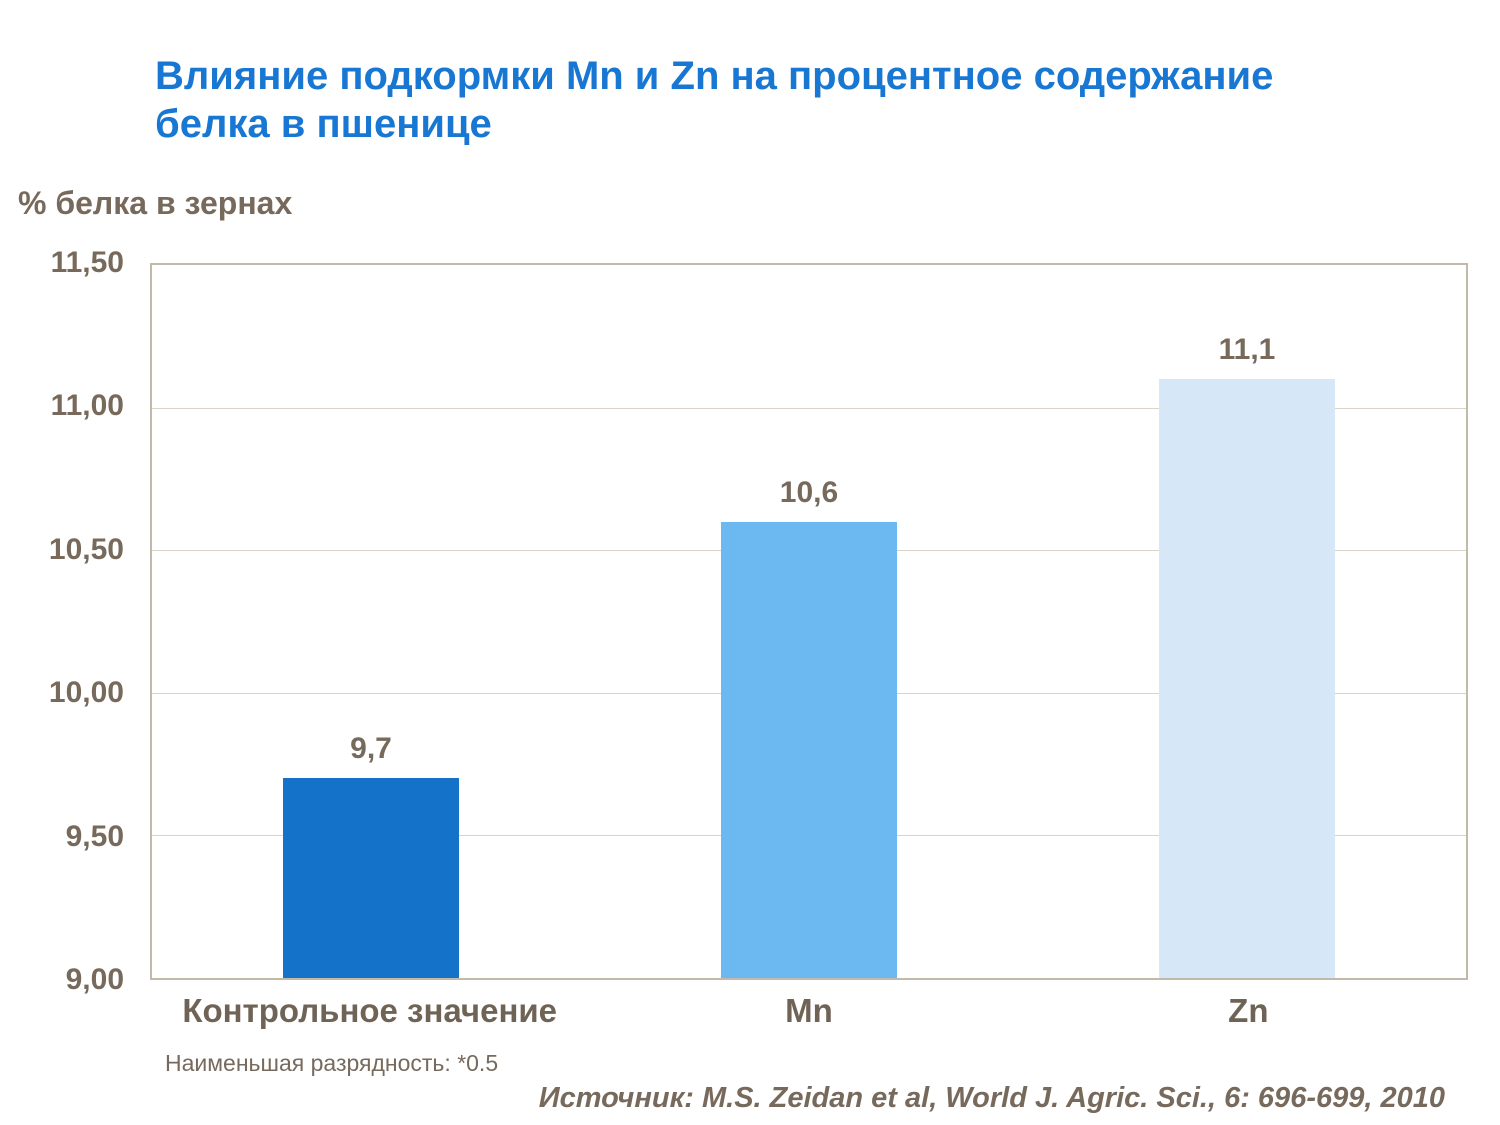 This screenshot has width=1500, height=1125. What do you see at coordinates (809, 408) in the screenshot?
I see `gridline` at bounding box center [809, 408].